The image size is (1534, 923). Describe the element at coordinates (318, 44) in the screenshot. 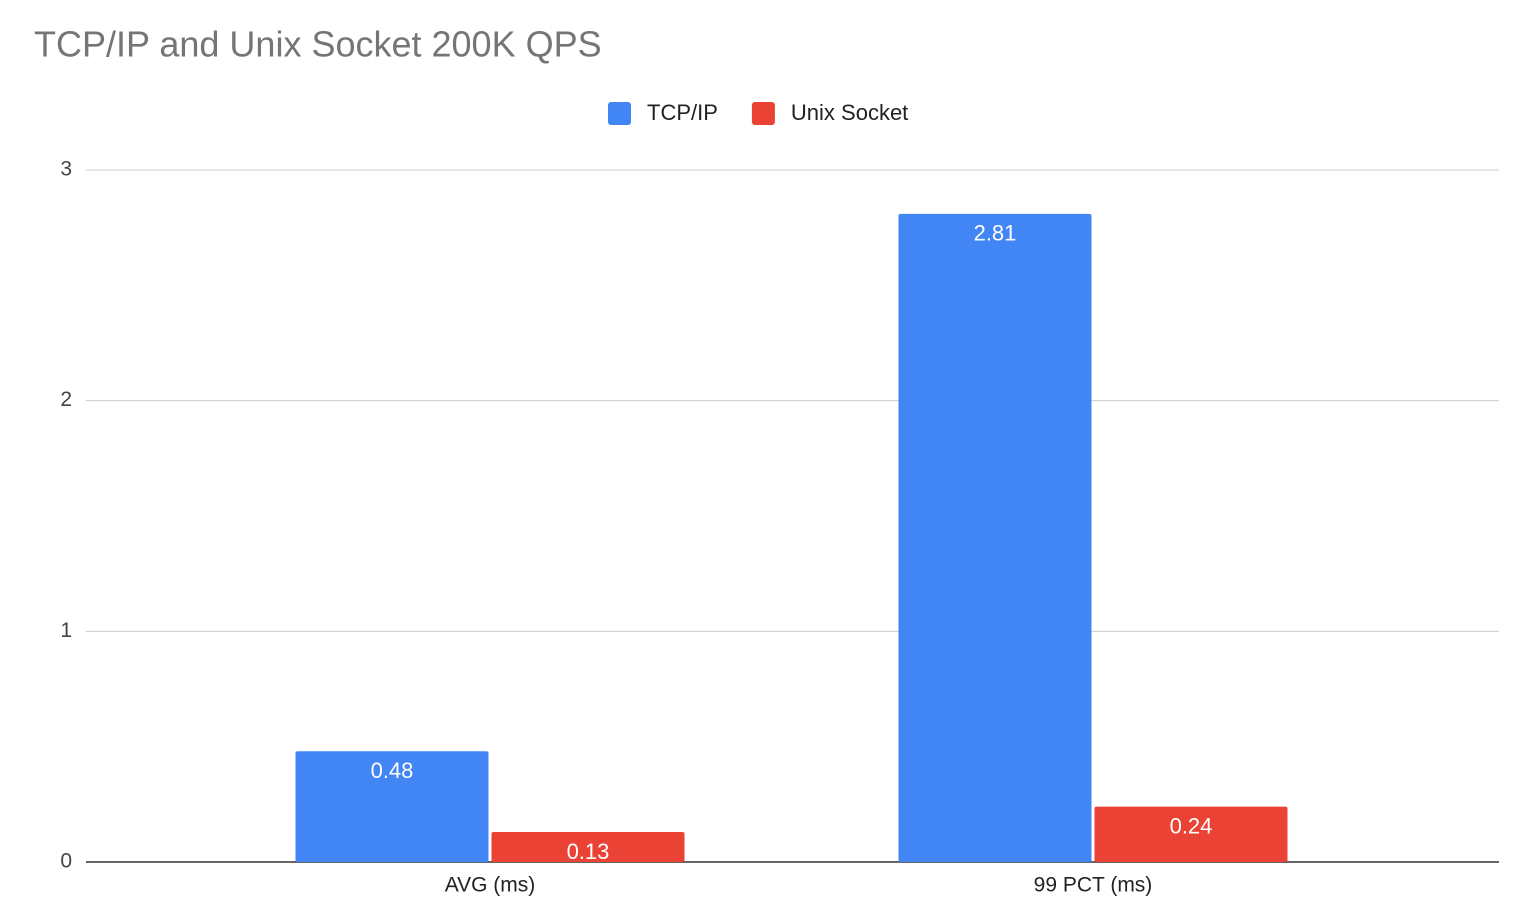

I see `chart-title: TCP/IP and Unix Socket 200K QPS` at that location.